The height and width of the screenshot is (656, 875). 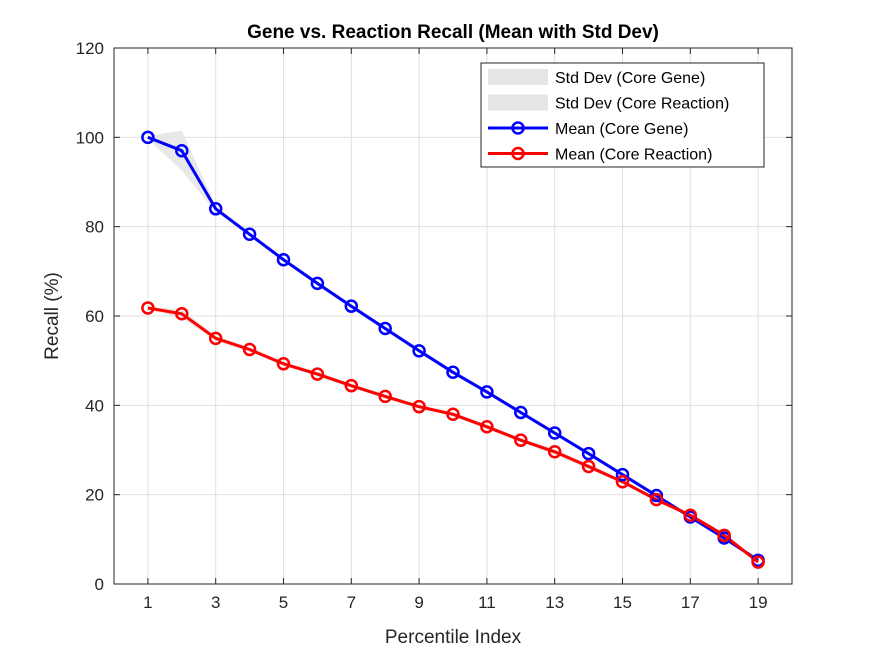 What do you see at coordinates (147, 602) in the screenshot?
I see `x-tick-label: 1` at bounding box center [147, 602].